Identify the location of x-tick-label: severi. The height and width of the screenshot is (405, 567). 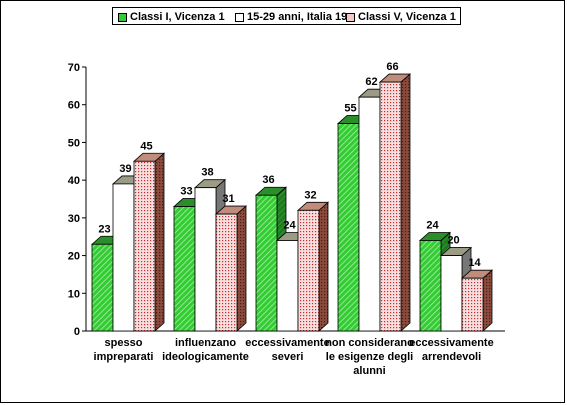
(288, 357).